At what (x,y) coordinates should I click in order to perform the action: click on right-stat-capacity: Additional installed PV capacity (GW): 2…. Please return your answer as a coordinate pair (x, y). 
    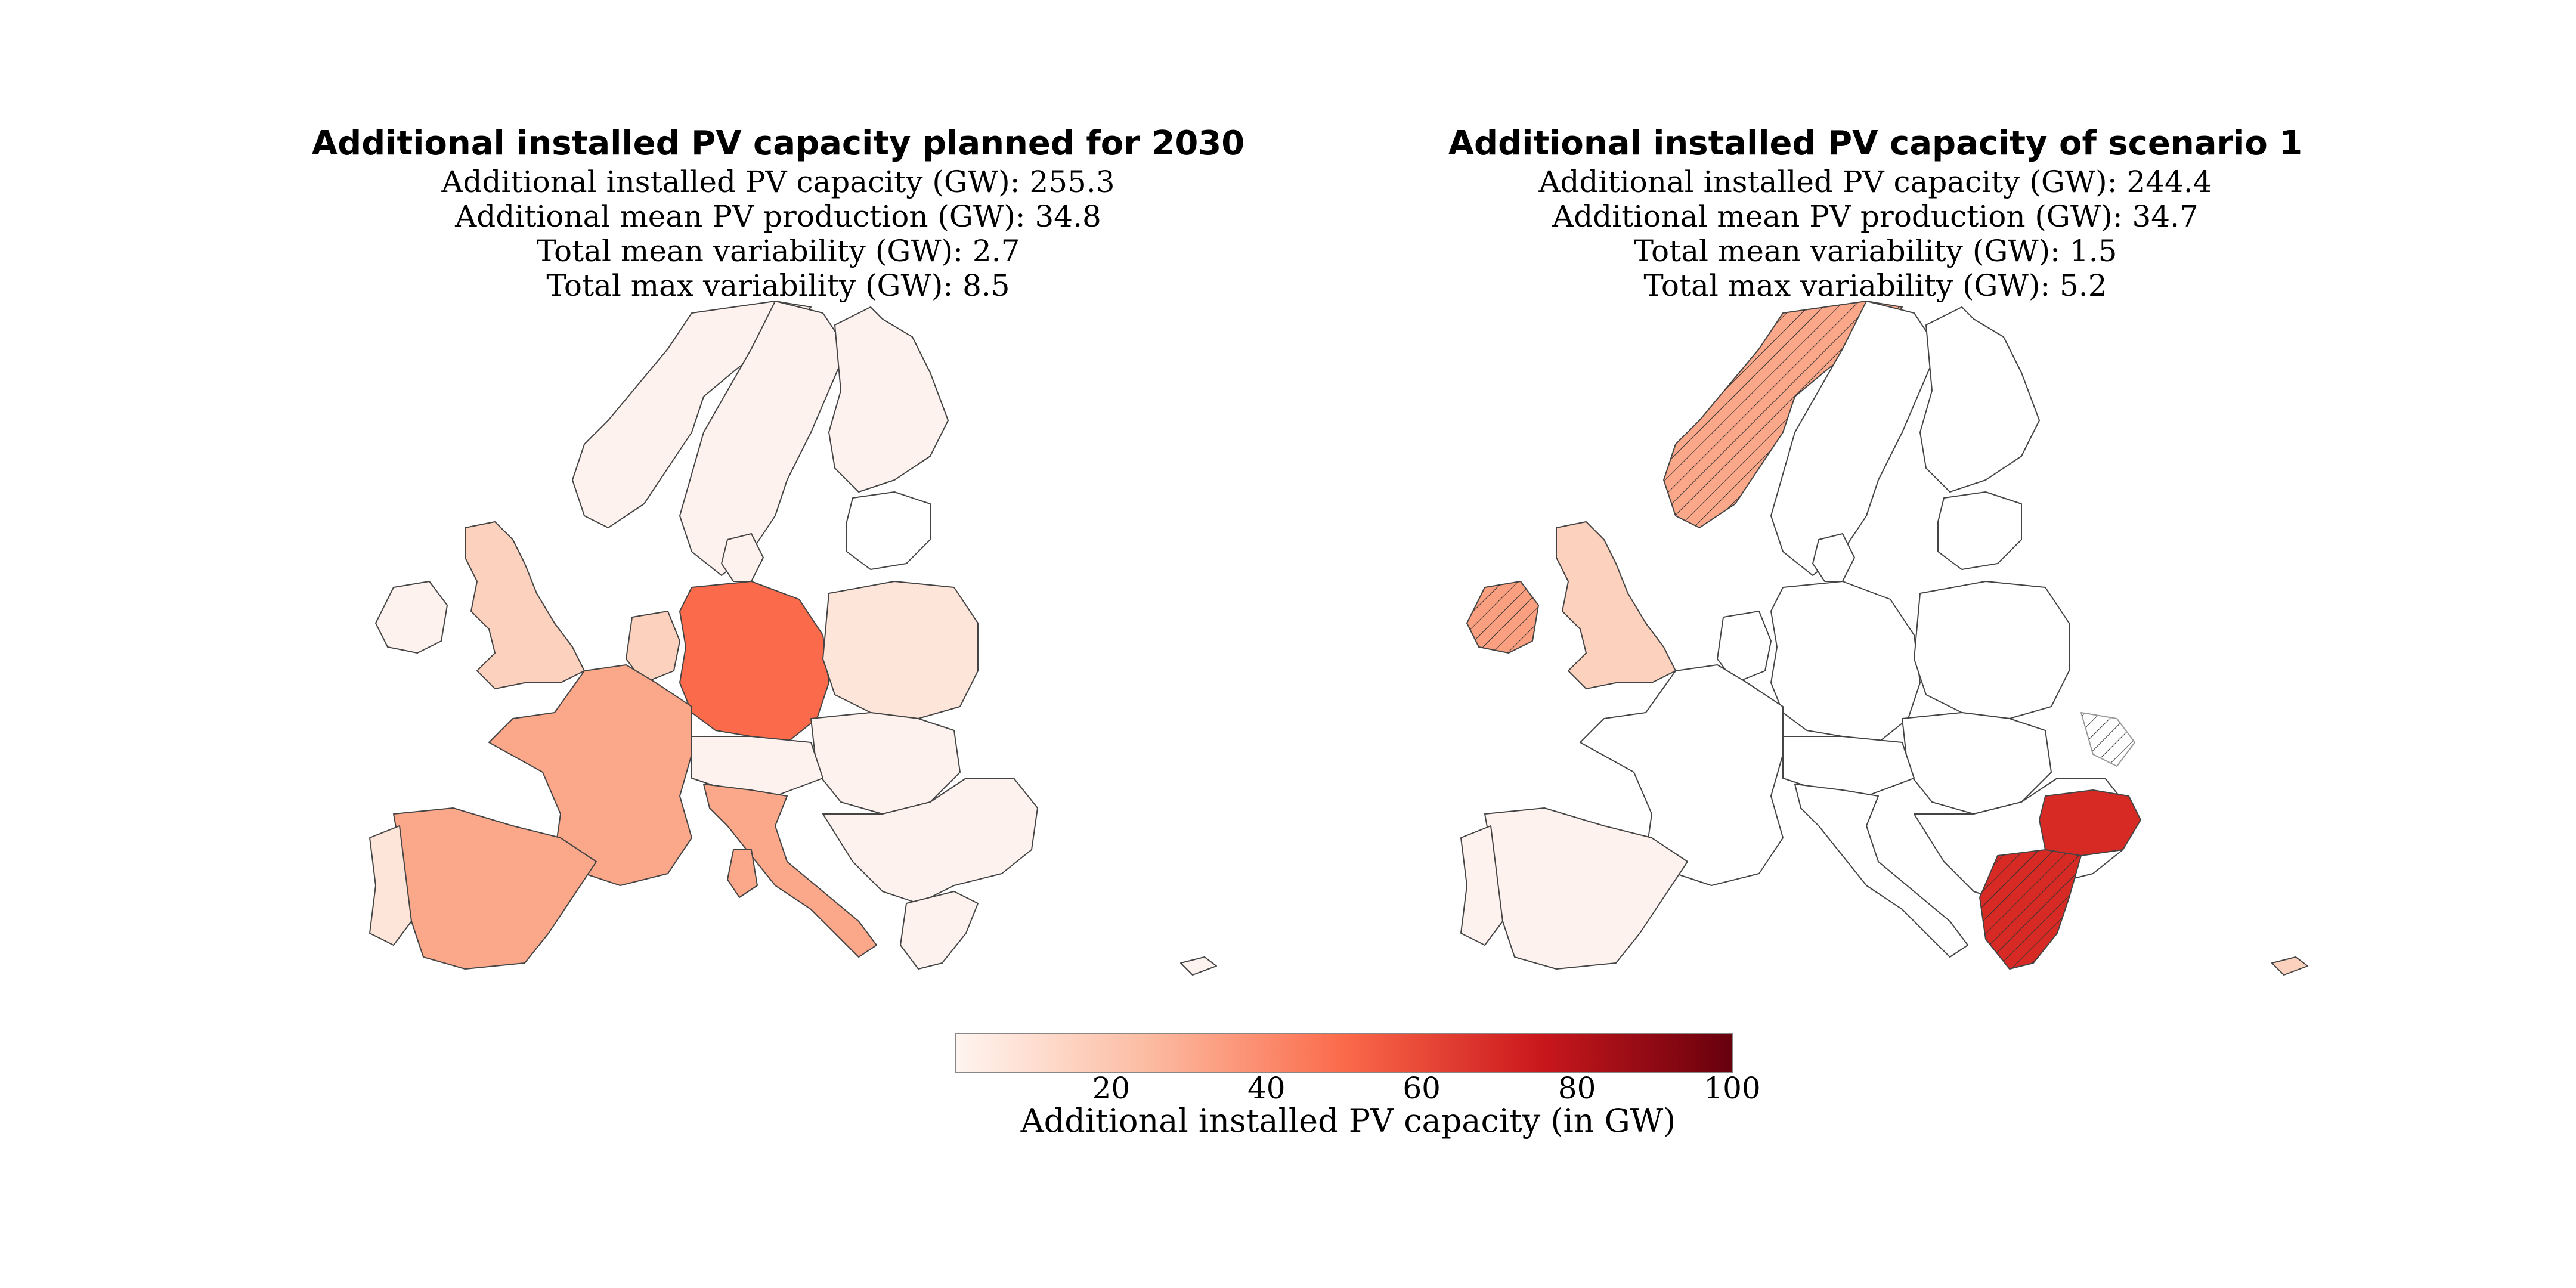
    Looking at the image, I should click on (1875, 182).